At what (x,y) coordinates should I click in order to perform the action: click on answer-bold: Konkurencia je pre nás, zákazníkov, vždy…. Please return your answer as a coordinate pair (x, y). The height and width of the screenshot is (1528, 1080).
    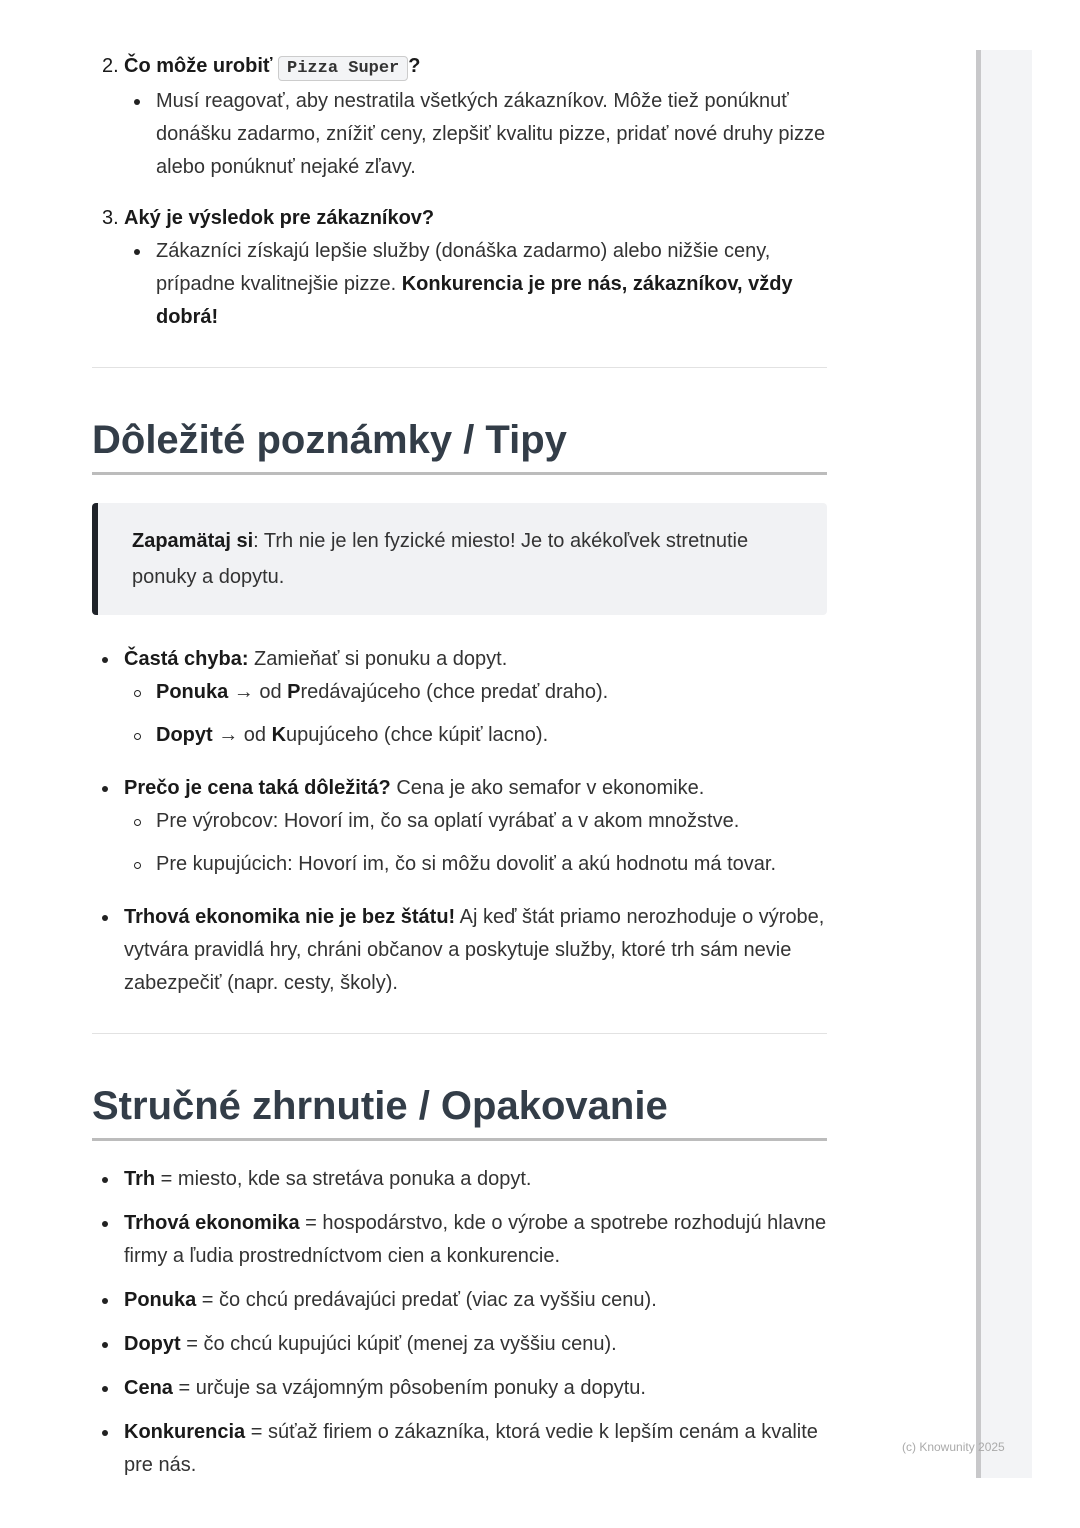
    Looking at the image, I should click on (474, 300).